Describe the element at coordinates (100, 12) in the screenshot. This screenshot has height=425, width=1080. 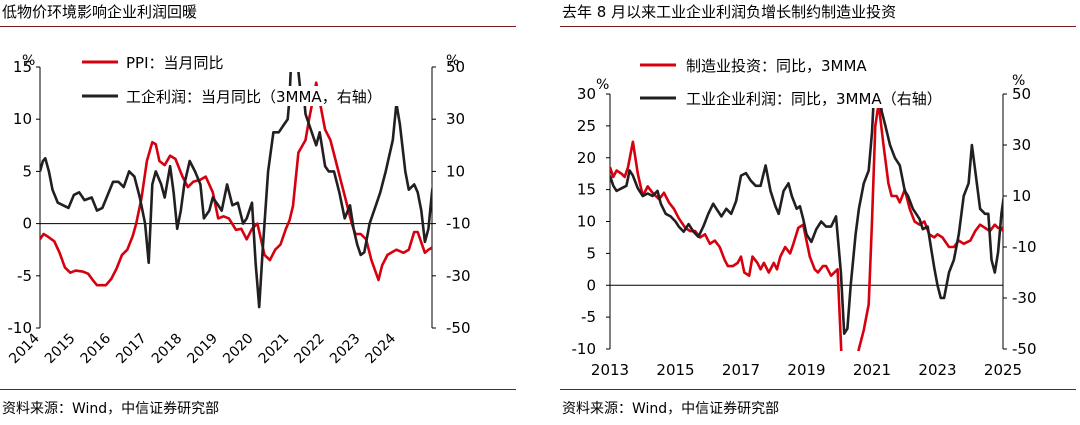
I see `chart-title: 低物价环境影响企业利润回暖` at that location.